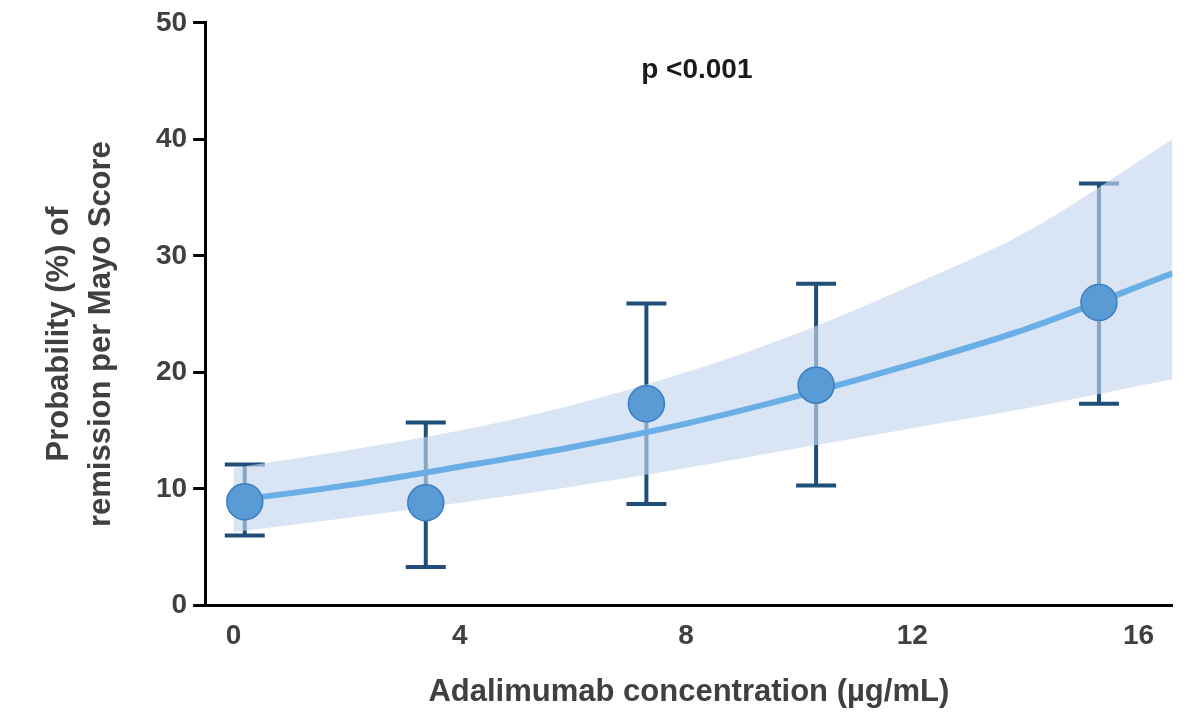 This screenshot has width=1192, height=717. Describe the element at coordinates (912, 634) in the screenshot. I see `x-tick-label: 12` at that location.